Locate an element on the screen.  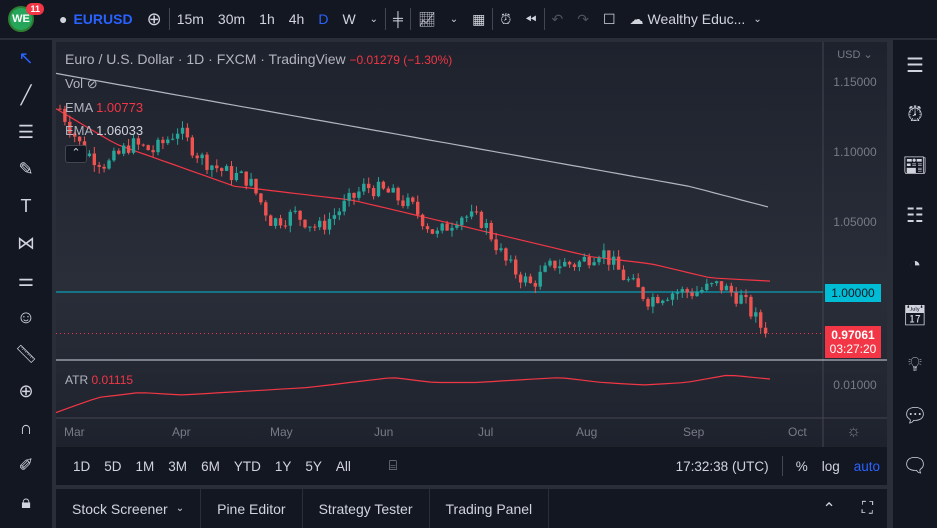
range-5y: 5Y is located at coordinates (313, 466).